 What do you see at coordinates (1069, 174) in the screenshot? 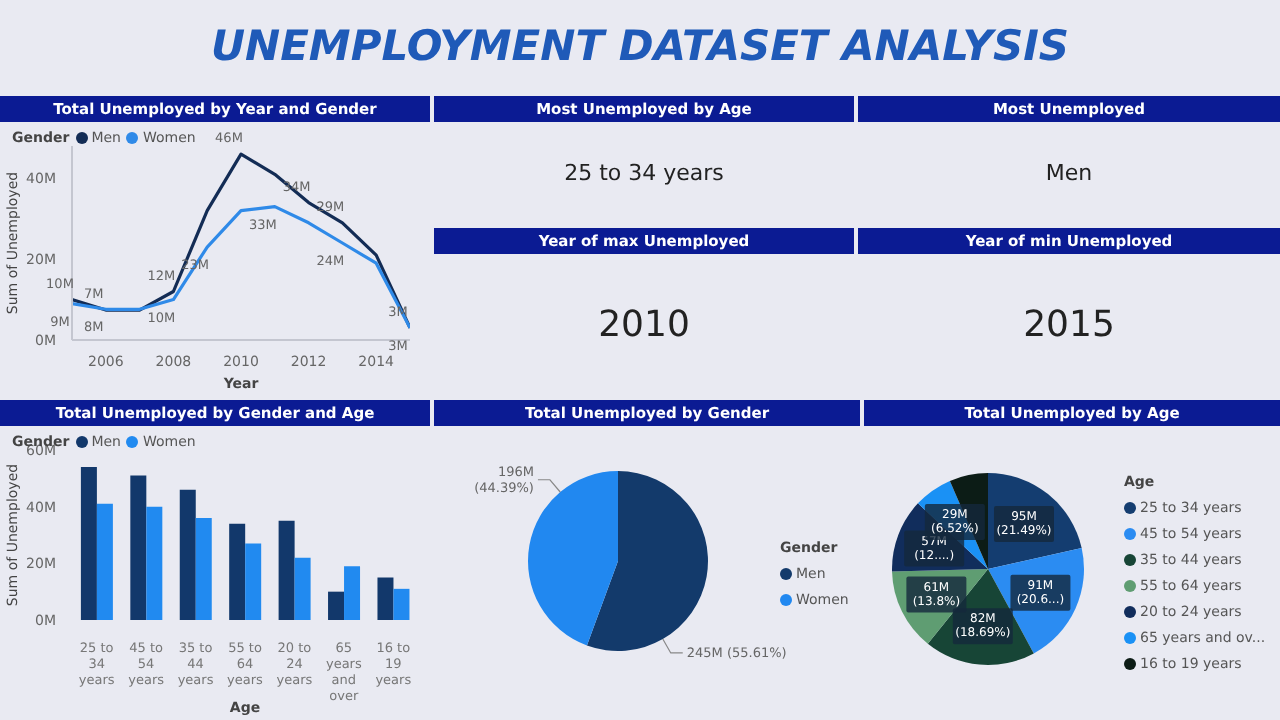
I see `text: Men` at bounding box center [1069, 174].